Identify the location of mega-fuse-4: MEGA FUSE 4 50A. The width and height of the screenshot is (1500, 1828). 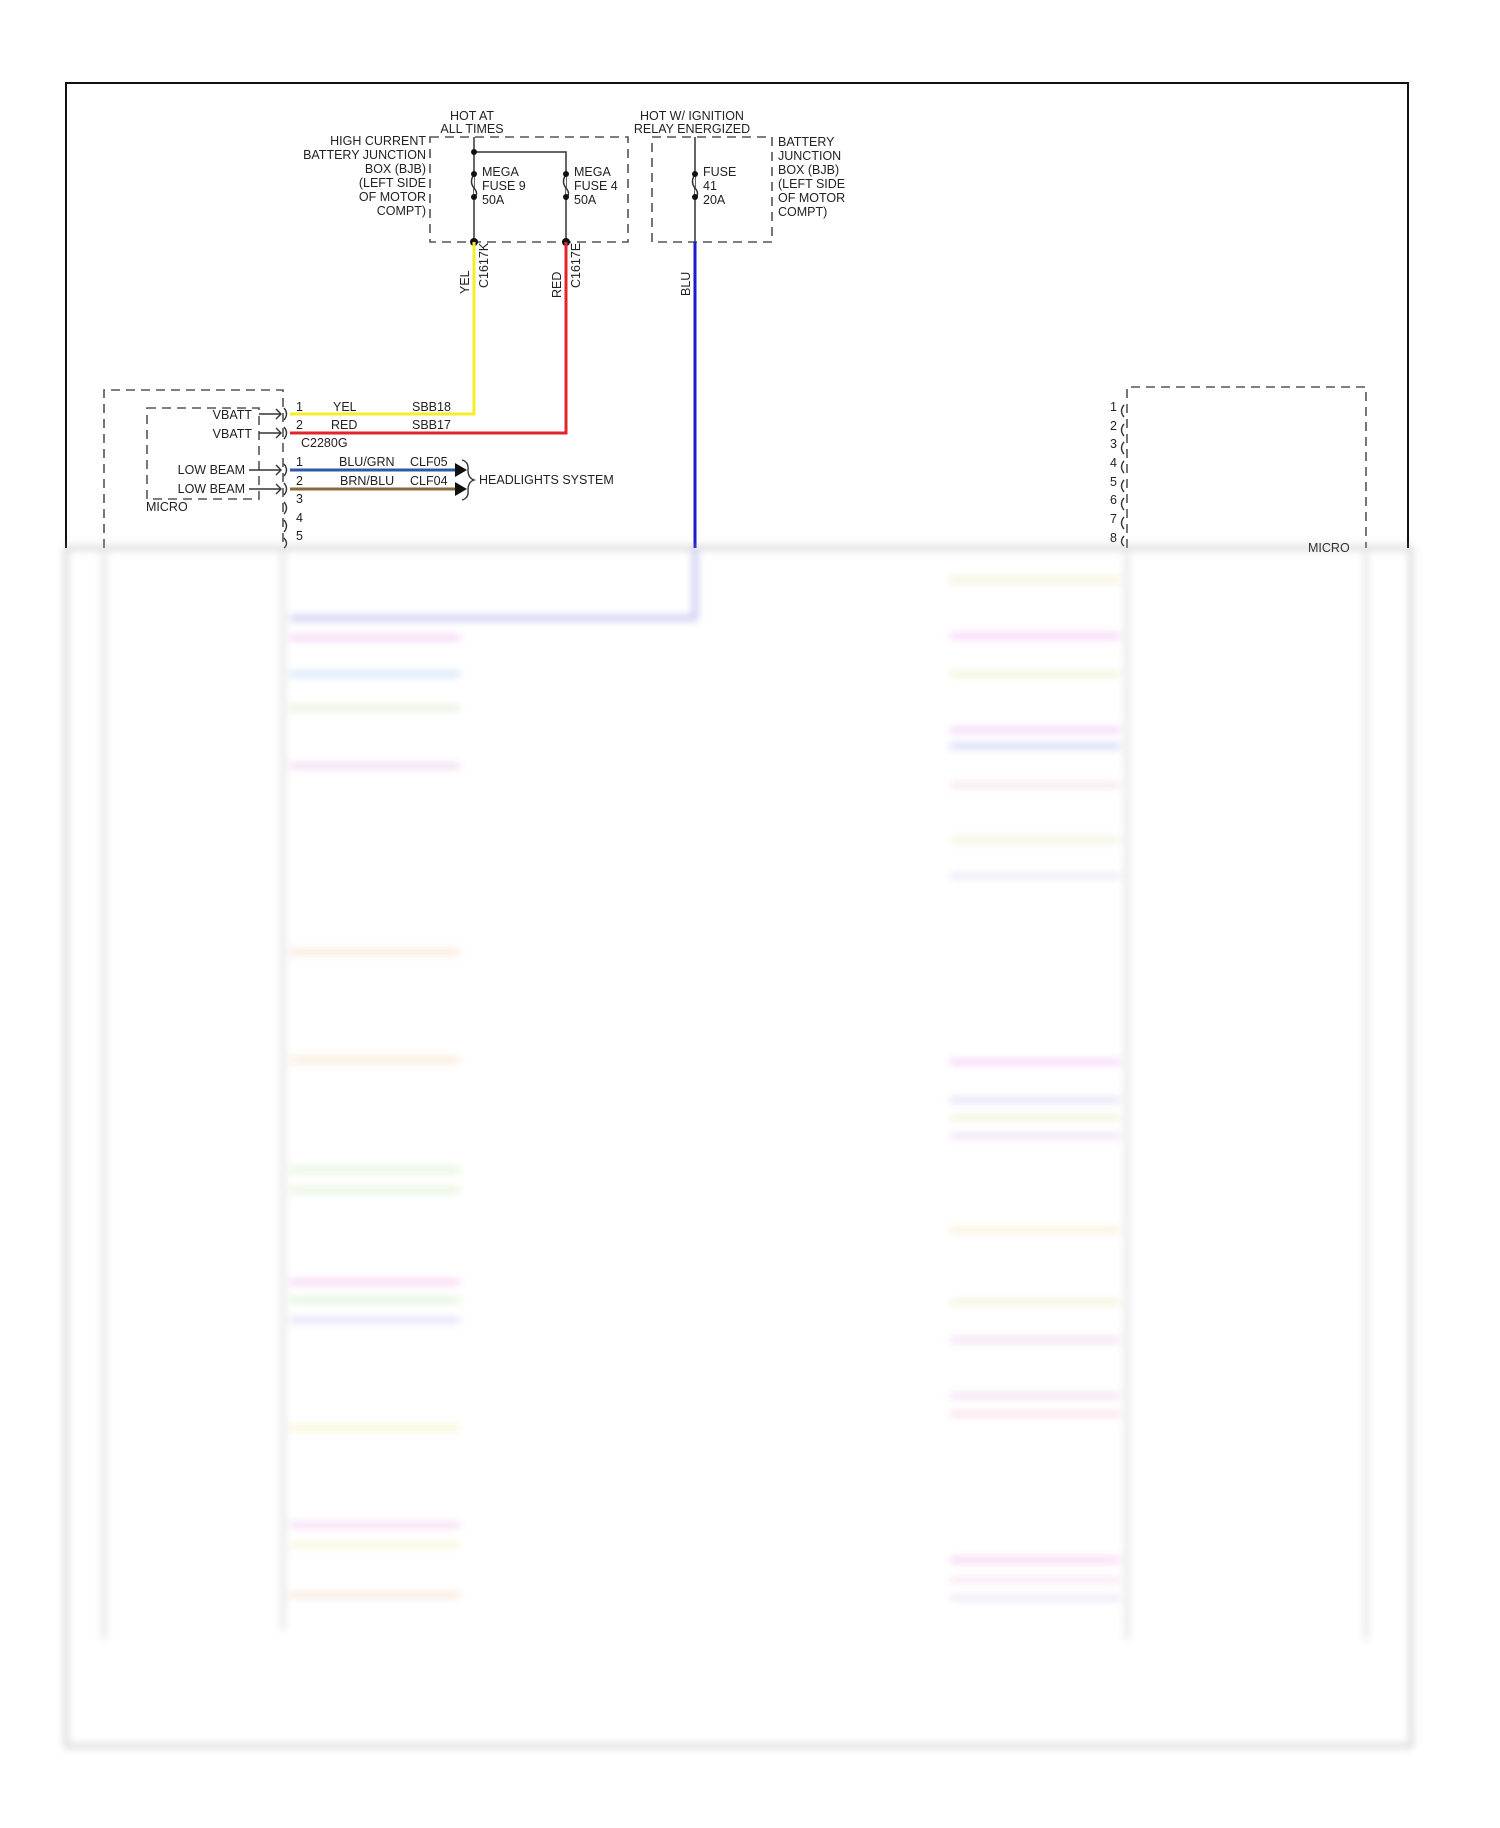
(590, 186).